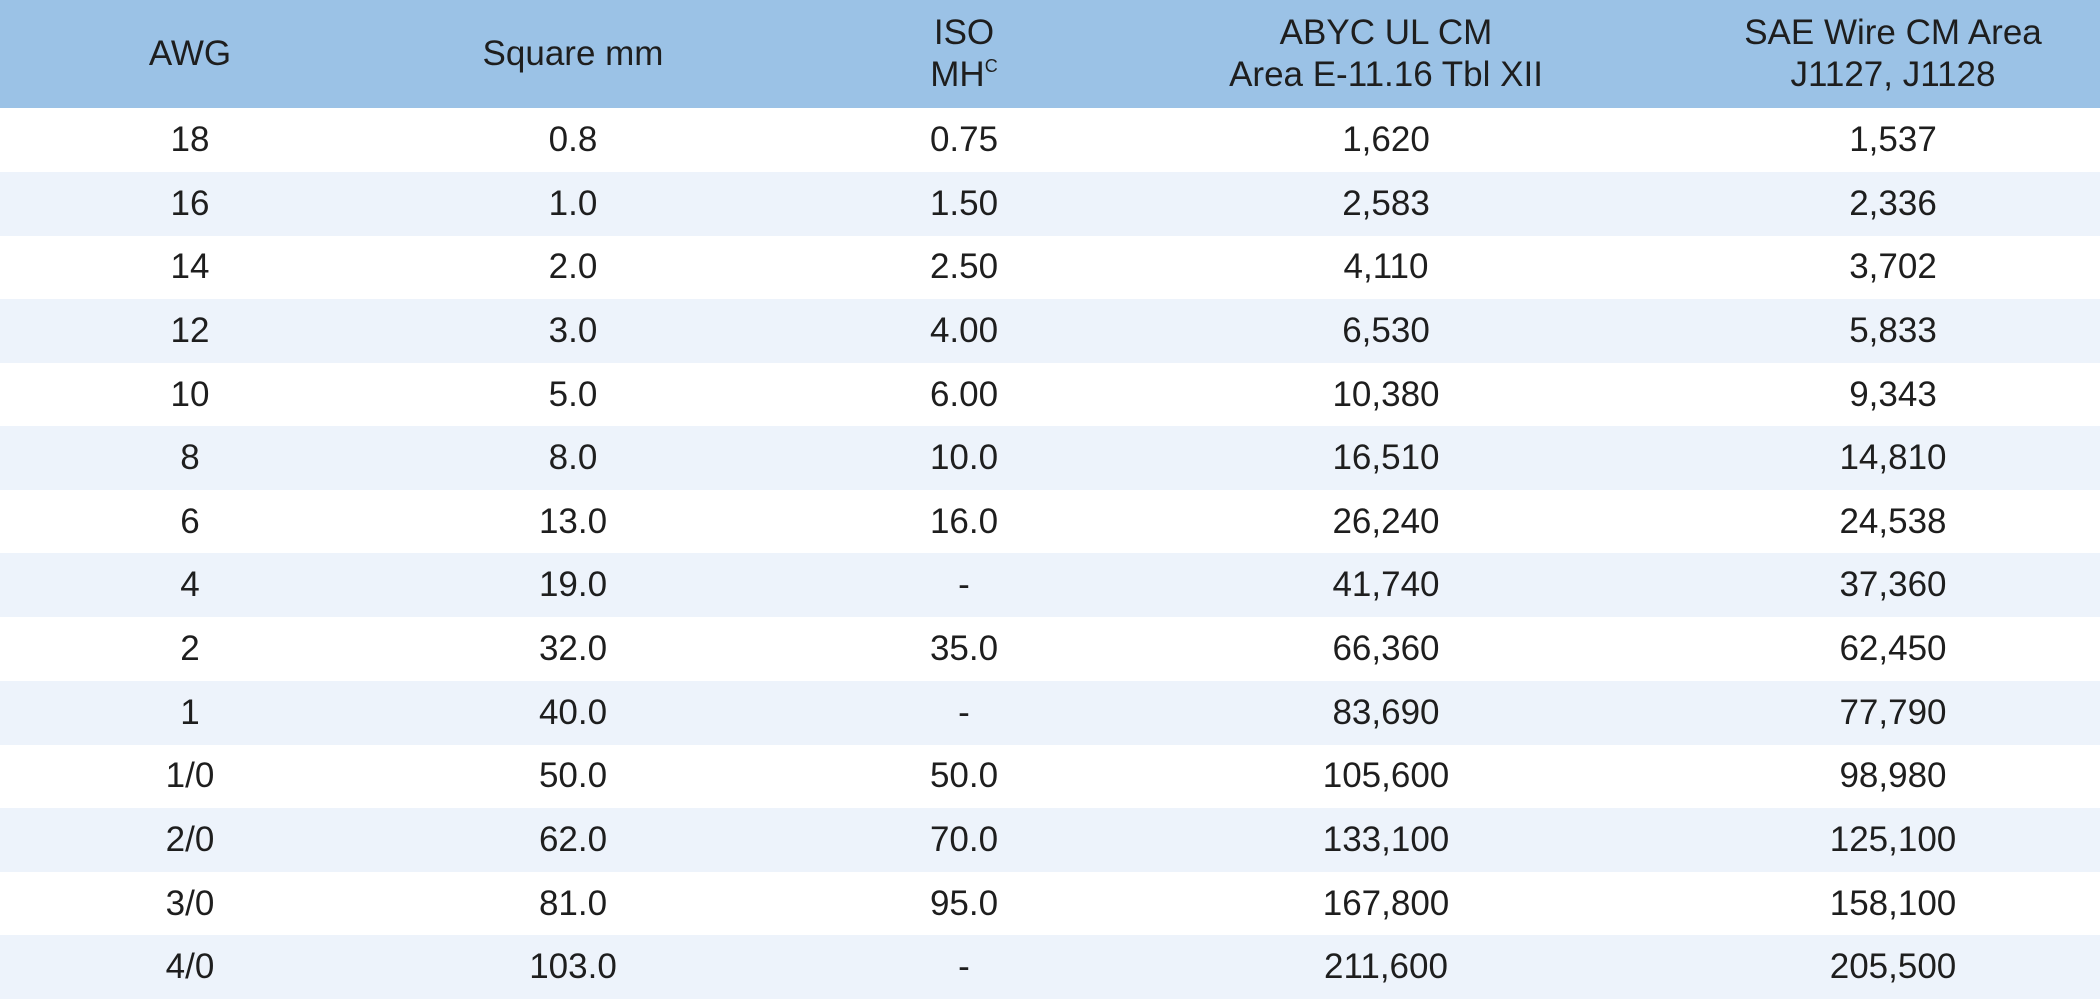 The height and width of the screenshot is (999, 2100). Describe the element at coordinates (1386, 394) in the screenshot. I see `table-cell: 10,380` at that location.